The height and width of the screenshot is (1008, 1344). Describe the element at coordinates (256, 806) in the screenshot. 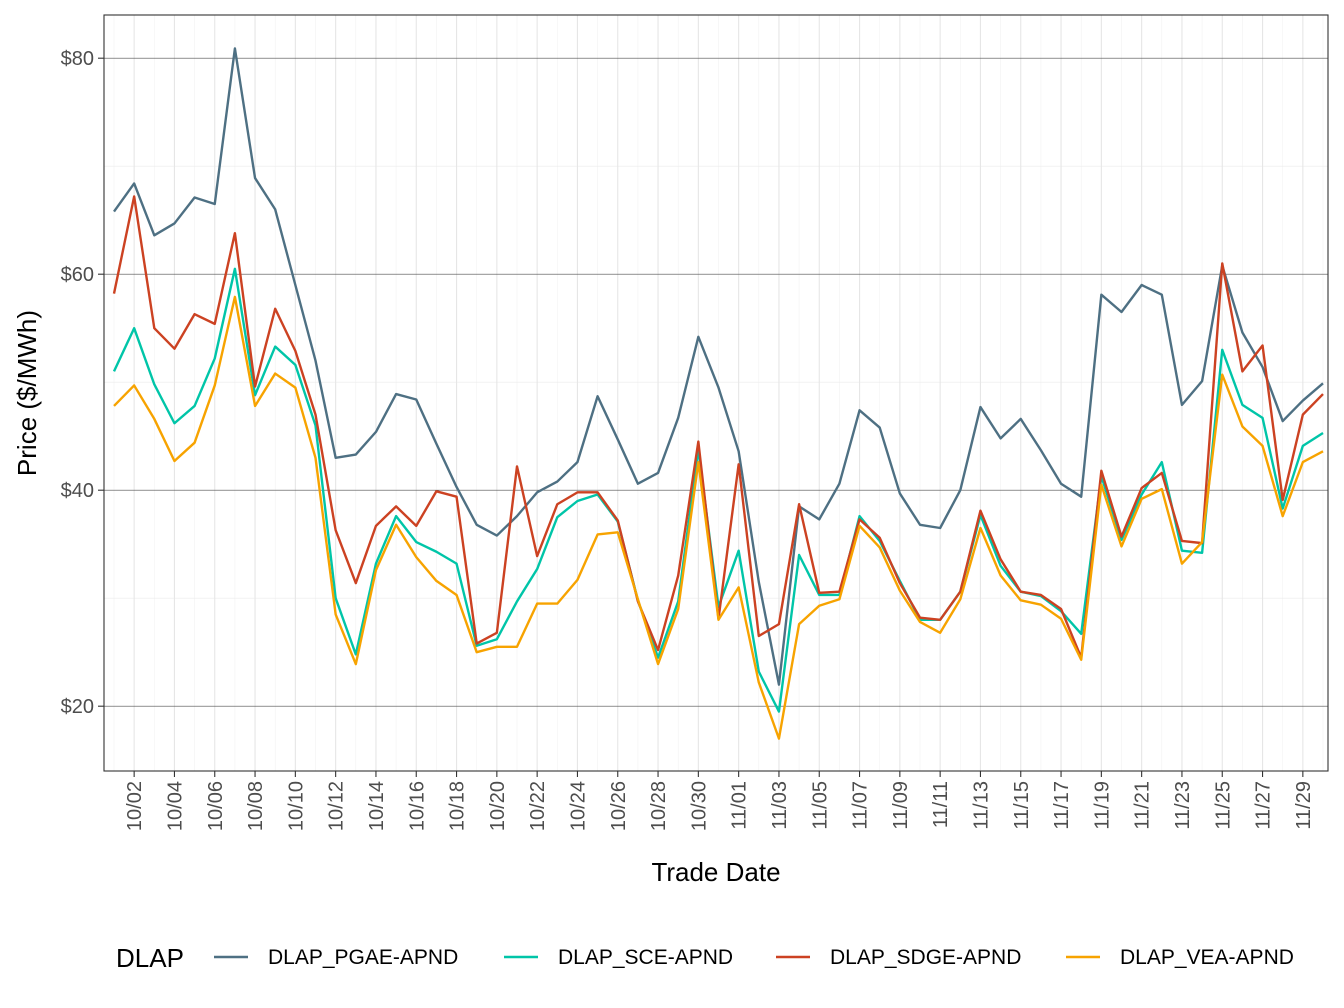

I see `x-tick-label: 10/08` at that location.